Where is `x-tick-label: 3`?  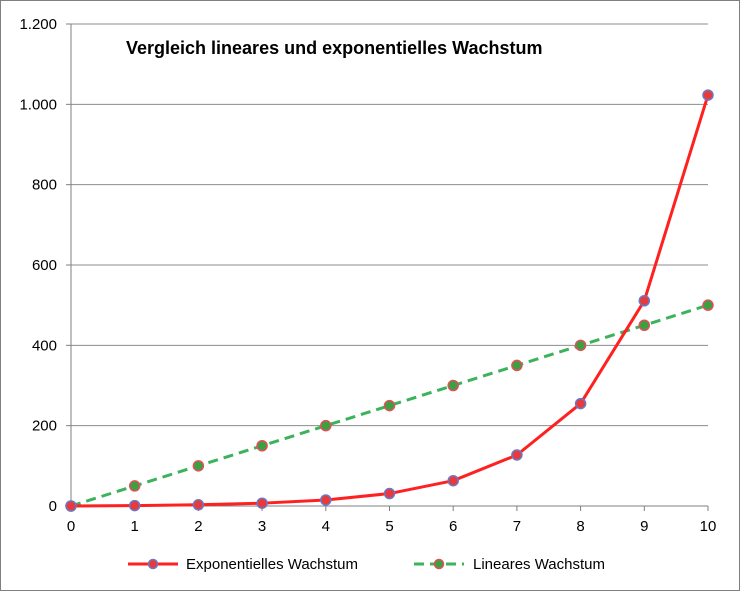 x-tick-label: 3 is located at coordinates (262, 526).